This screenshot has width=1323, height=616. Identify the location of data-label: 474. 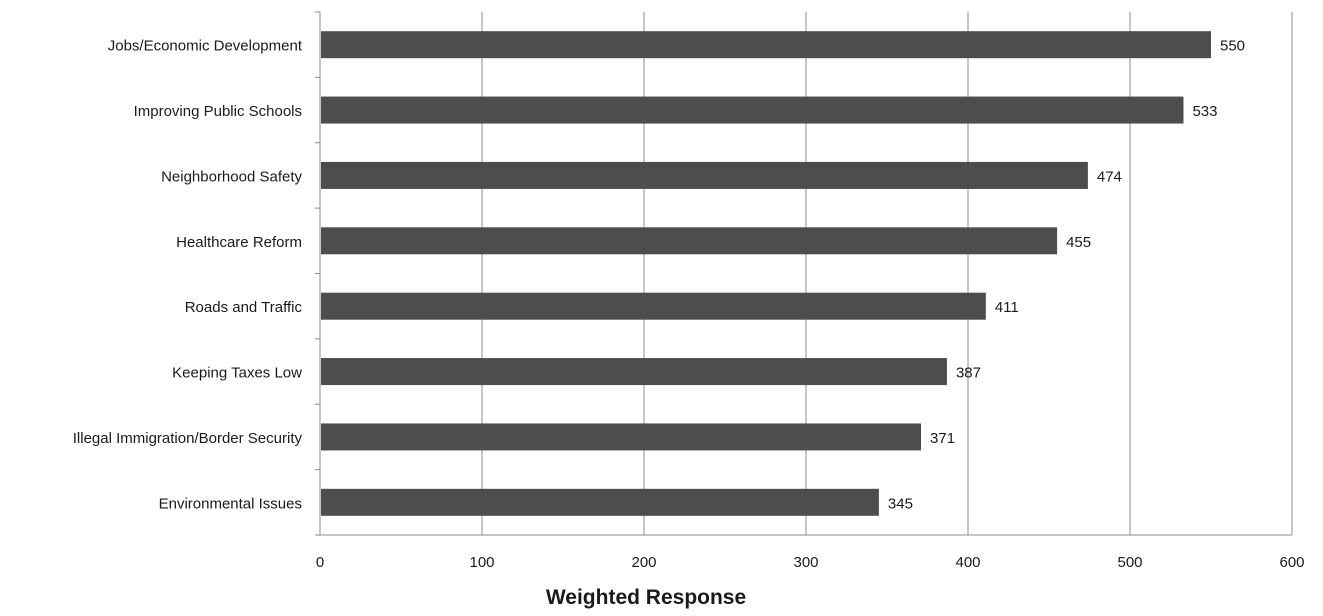
(1109, 176).